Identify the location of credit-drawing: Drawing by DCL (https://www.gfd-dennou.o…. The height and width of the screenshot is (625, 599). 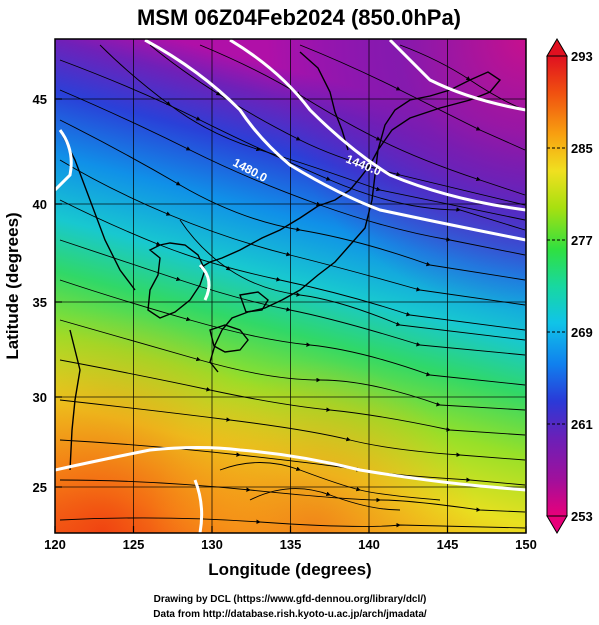
(290, 599).